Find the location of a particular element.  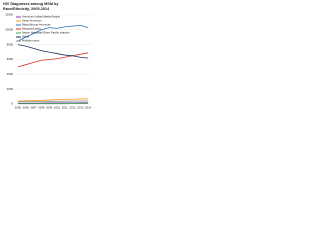

y-tick-label: 12000 is located at coordinates (9, 15).